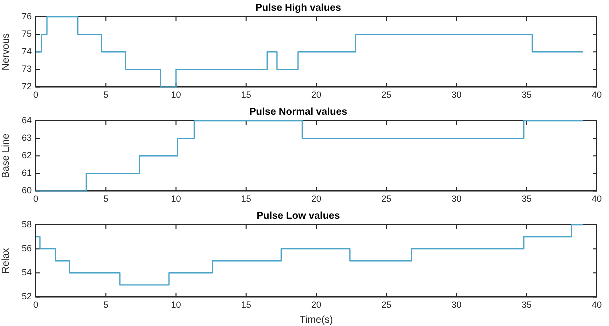  What do you see at coordinates (27, 155) in the screenshot?
I see `y-tick-label: 62` at bounding box center [27, 155].